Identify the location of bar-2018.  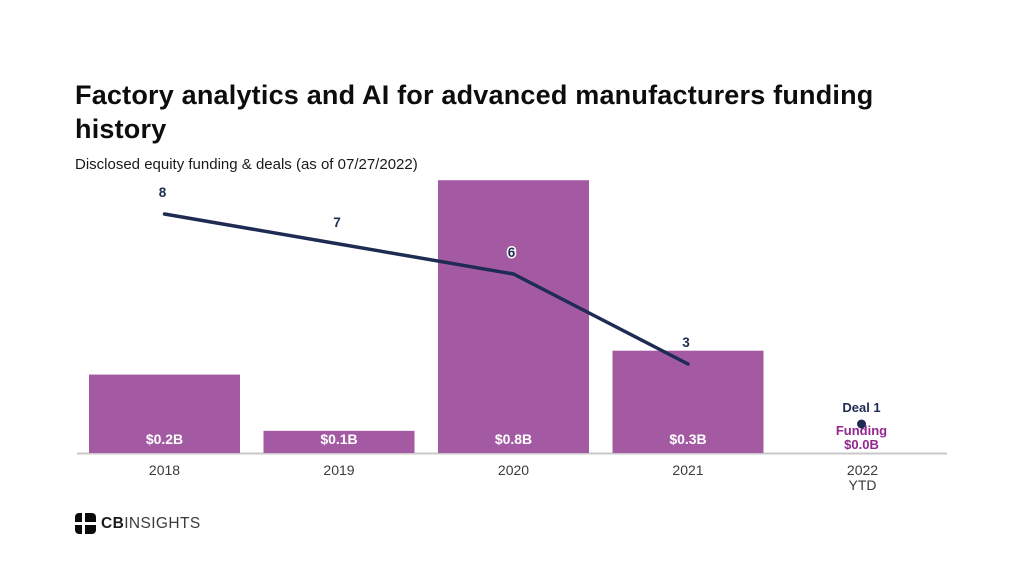
(164, 413).